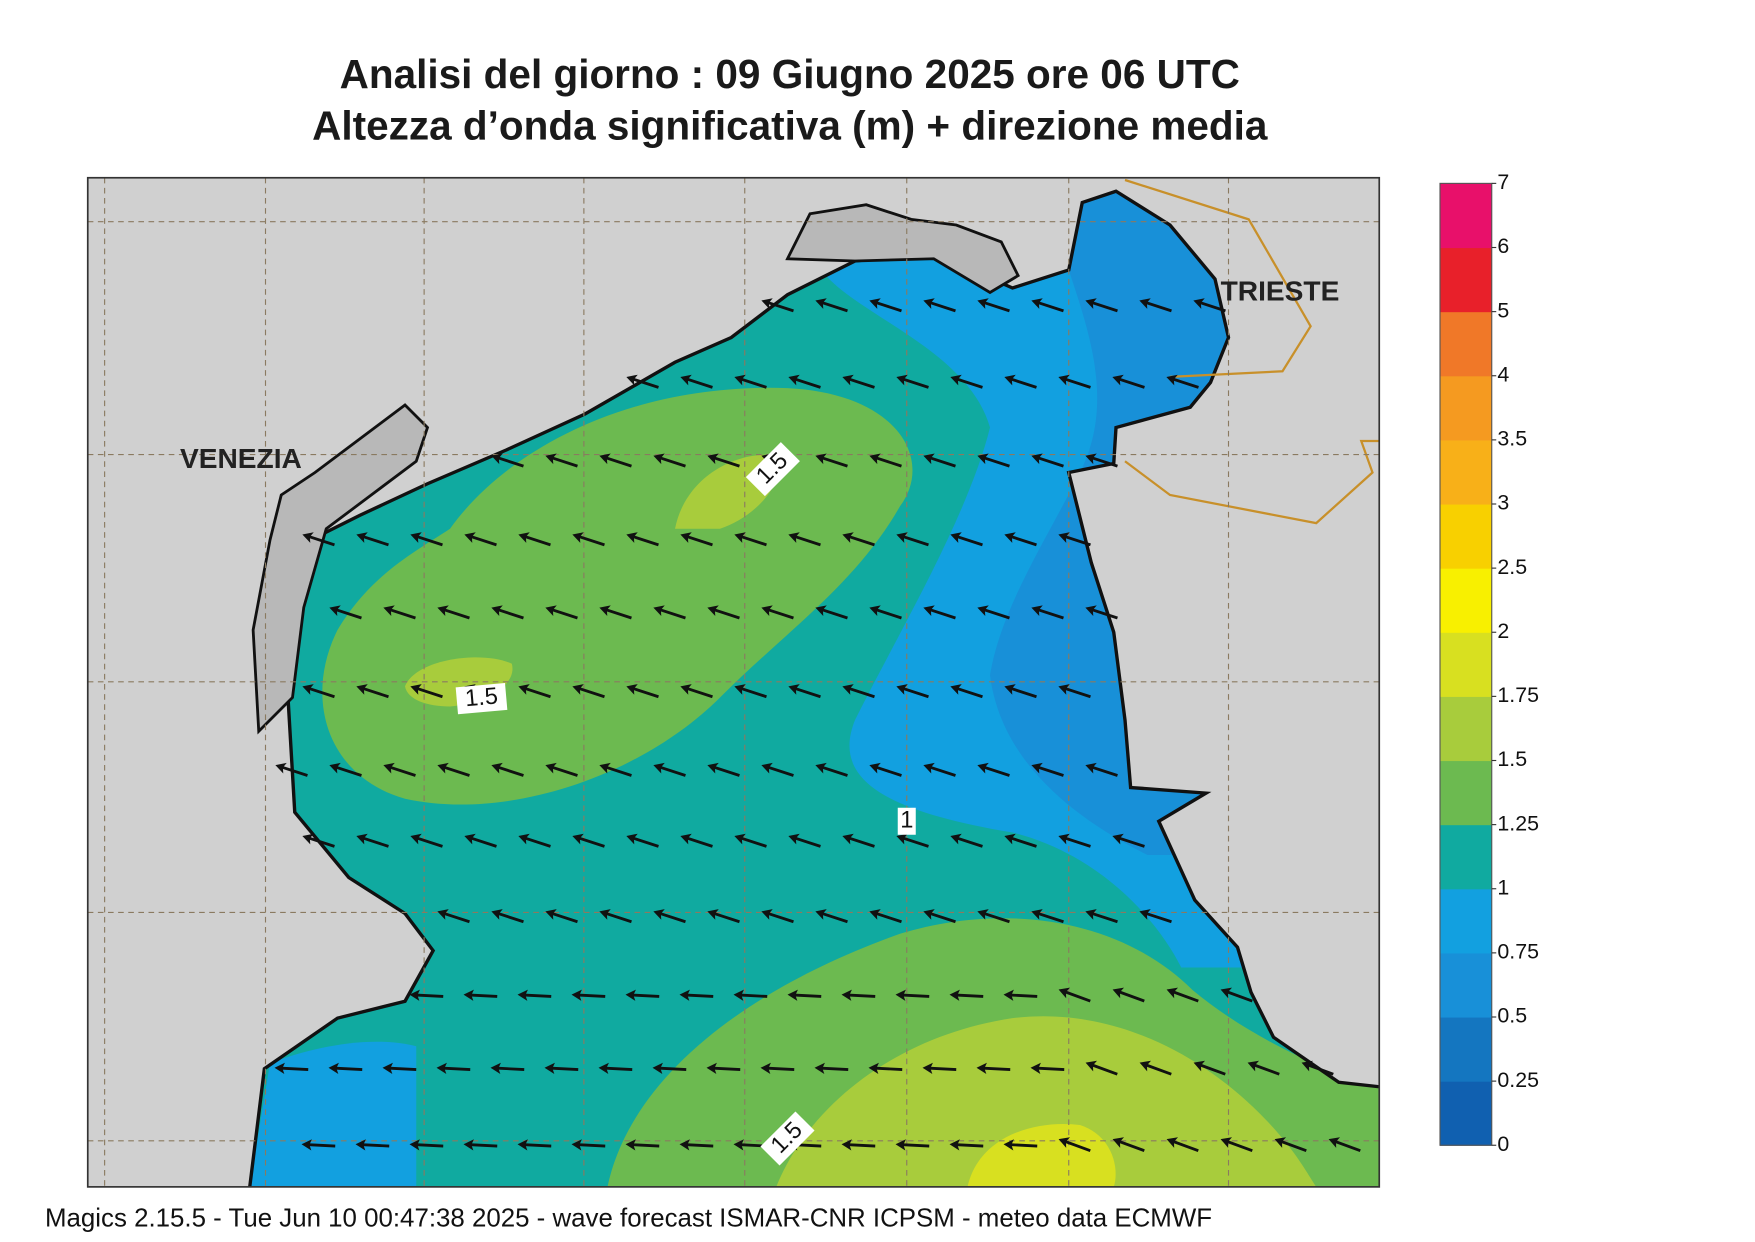 The width and height of the screenshot is (1755, 1242). I want to click on colorbar-tick-label: 0, so click(1503, 1144).